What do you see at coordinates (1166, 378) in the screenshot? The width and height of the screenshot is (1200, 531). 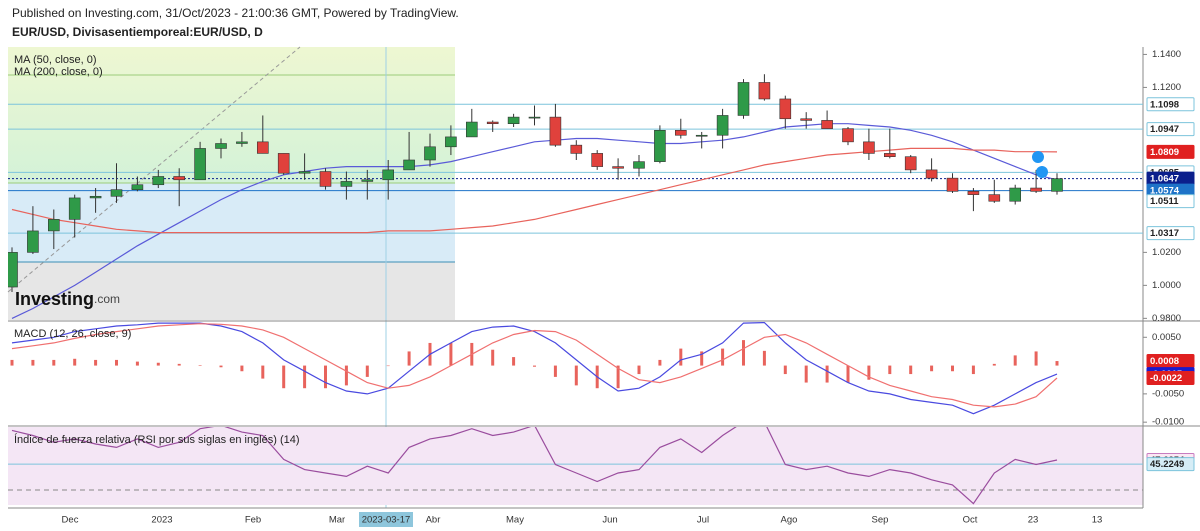 I see `price-badge-label: -0.0022` at bounding box center [1166, 378].